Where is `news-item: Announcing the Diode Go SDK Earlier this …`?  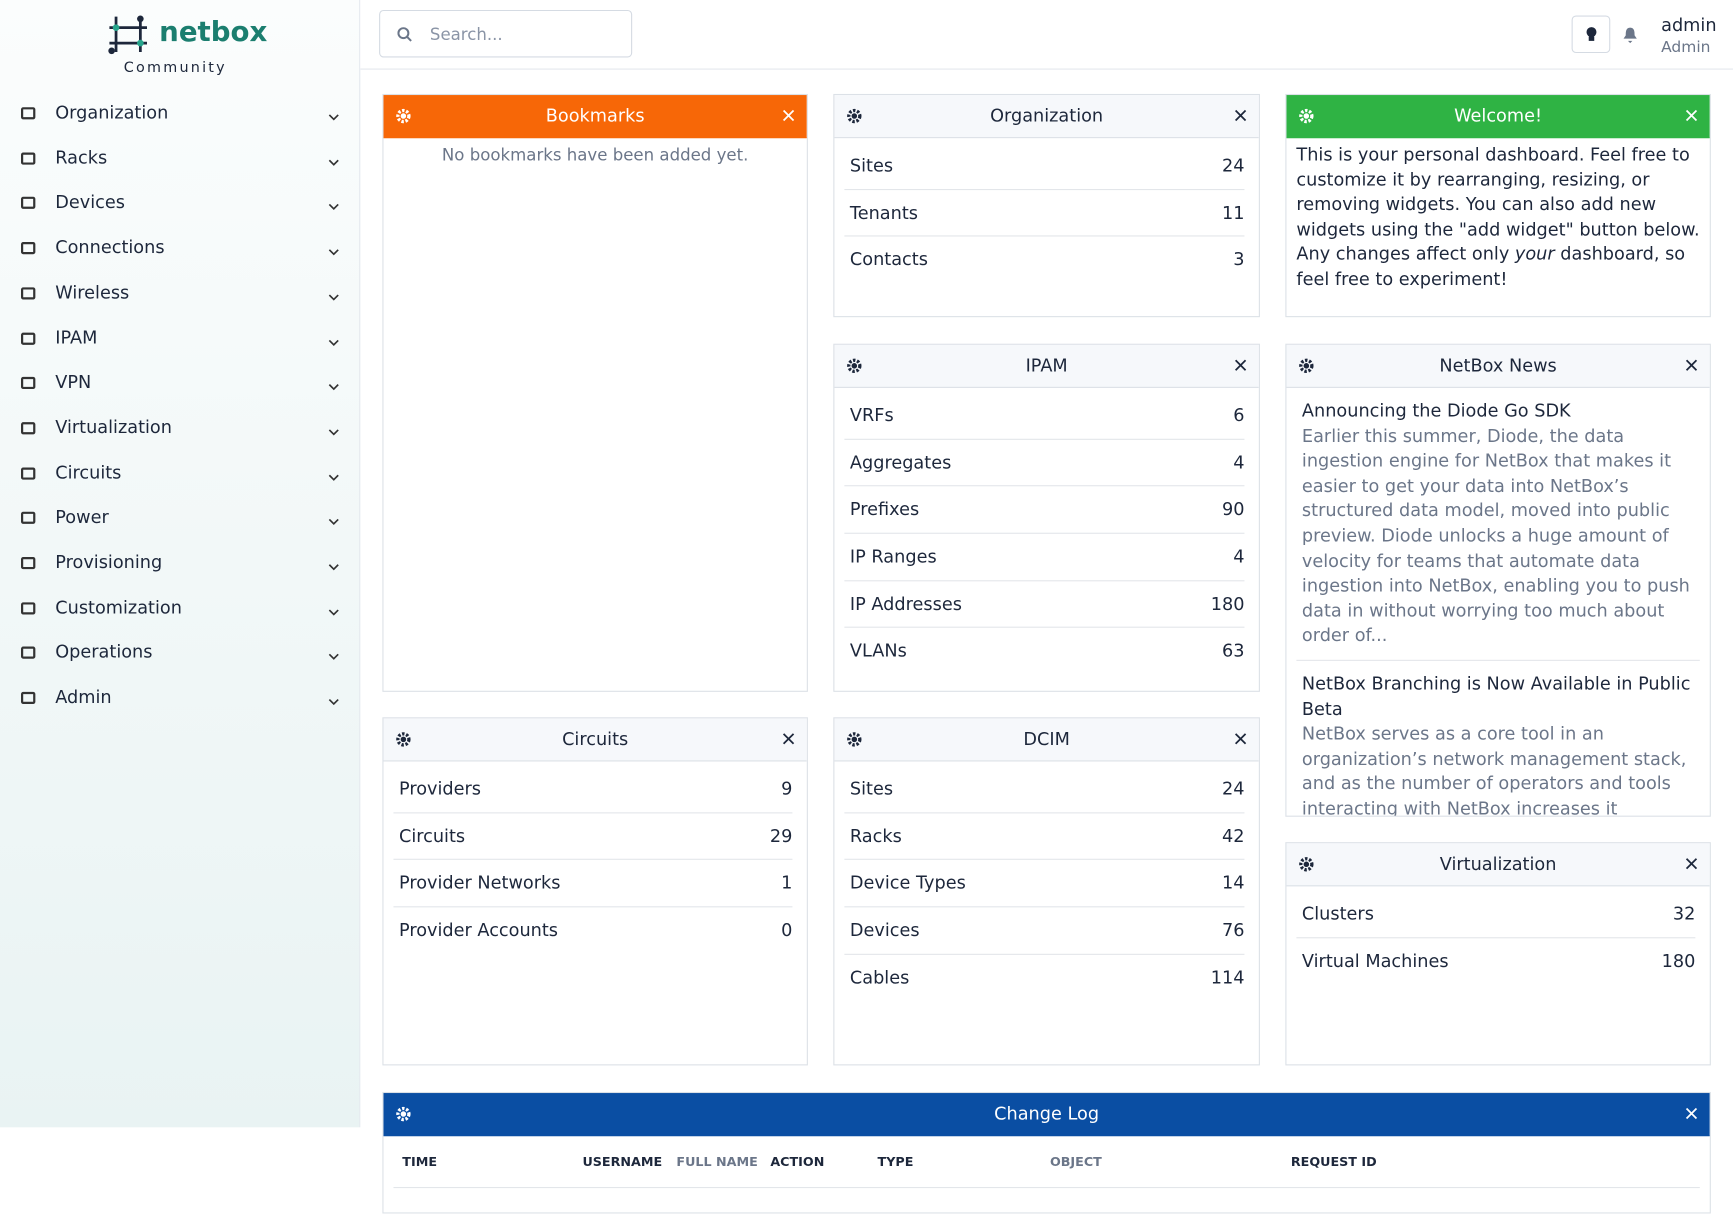
news-item: Announcing the Diode Go SDK Earlier this … is located at coordinates (1498, 524).